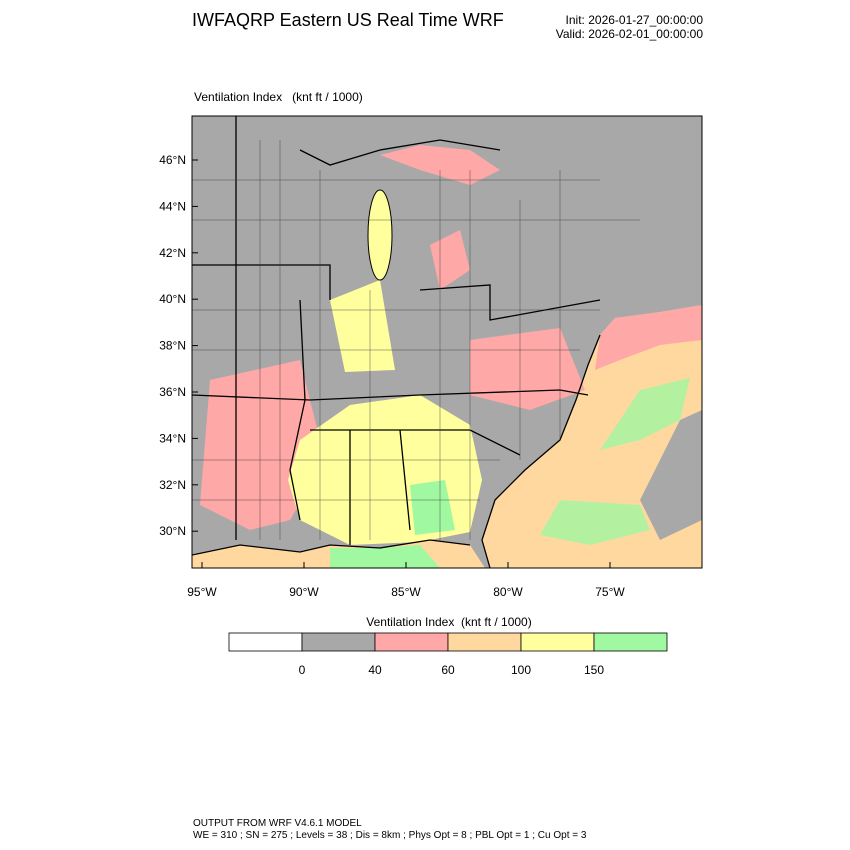 Image resolution: width=850 pixels, height=850 pixels. I want to click on lat-label: 44°N, so click(172, 206).